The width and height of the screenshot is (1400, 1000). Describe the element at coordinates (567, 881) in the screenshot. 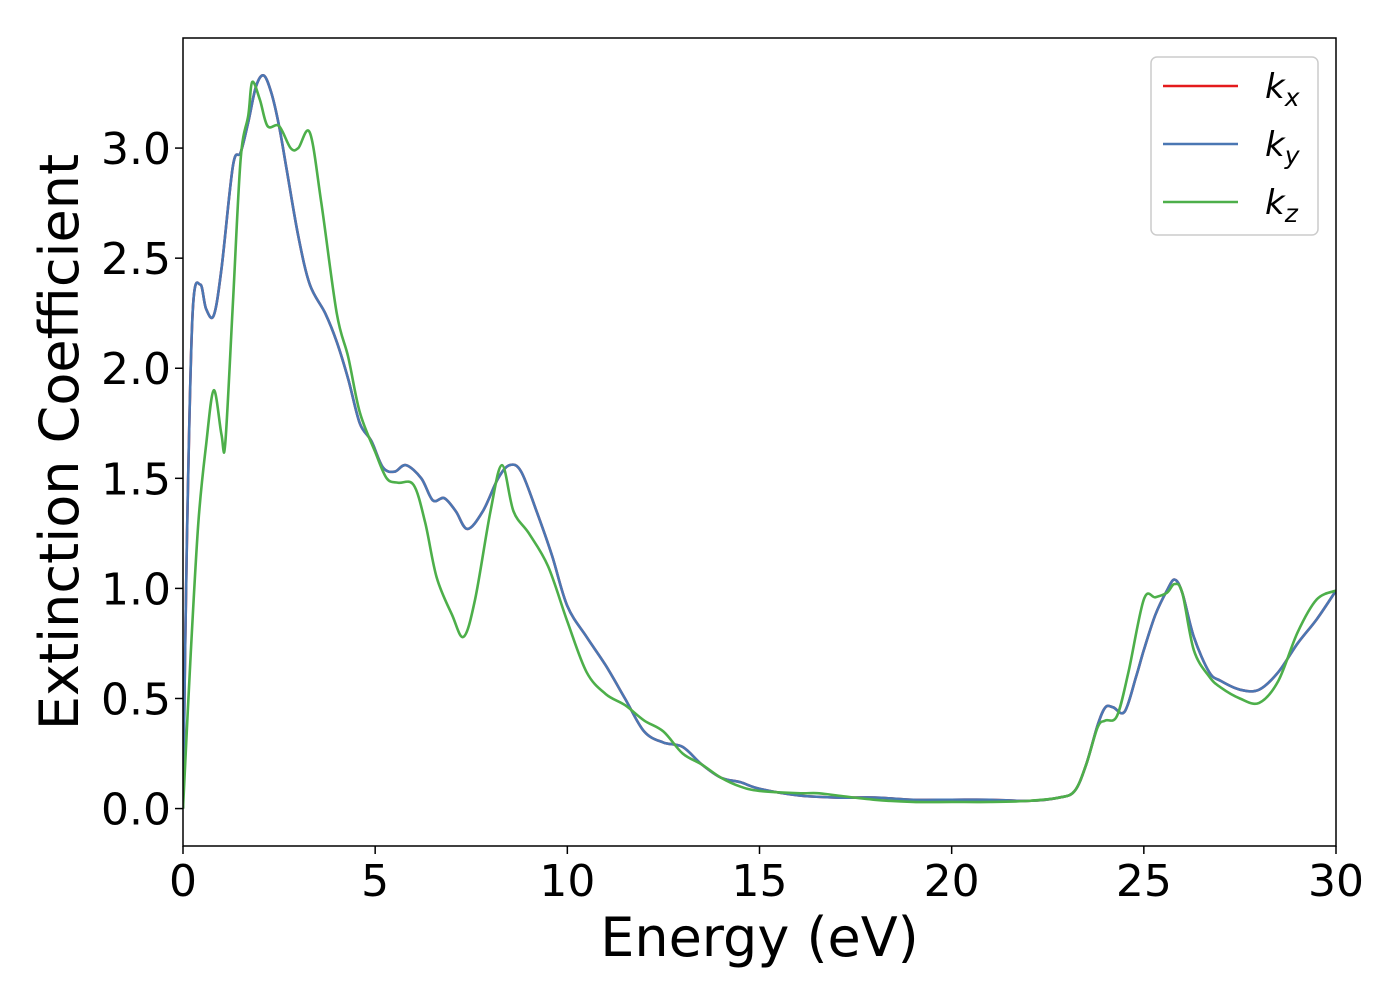

I see `x-tick-label: 10` at that location.